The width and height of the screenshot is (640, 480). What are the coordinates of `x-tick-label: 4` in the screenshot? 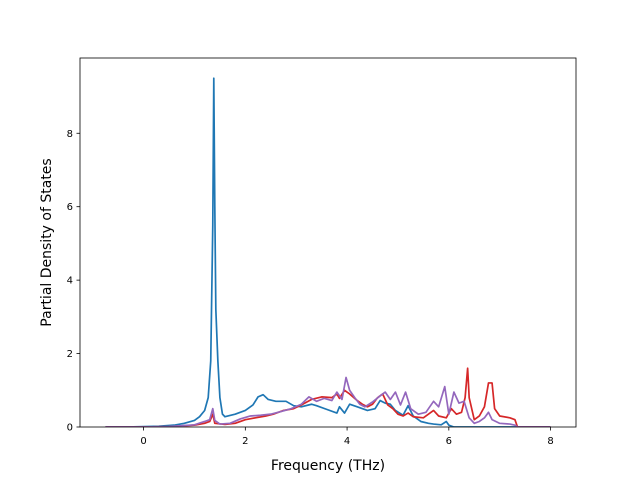 It's located at (347, 441).